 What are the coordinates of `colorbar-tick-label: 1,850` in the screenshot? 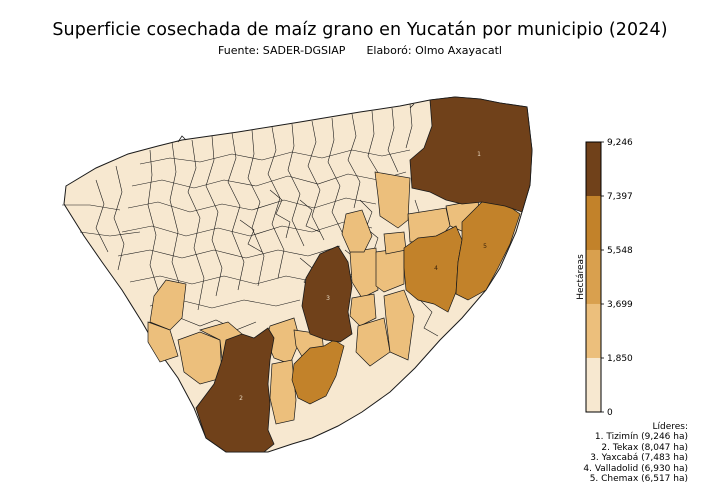 It's located at (620, 359).